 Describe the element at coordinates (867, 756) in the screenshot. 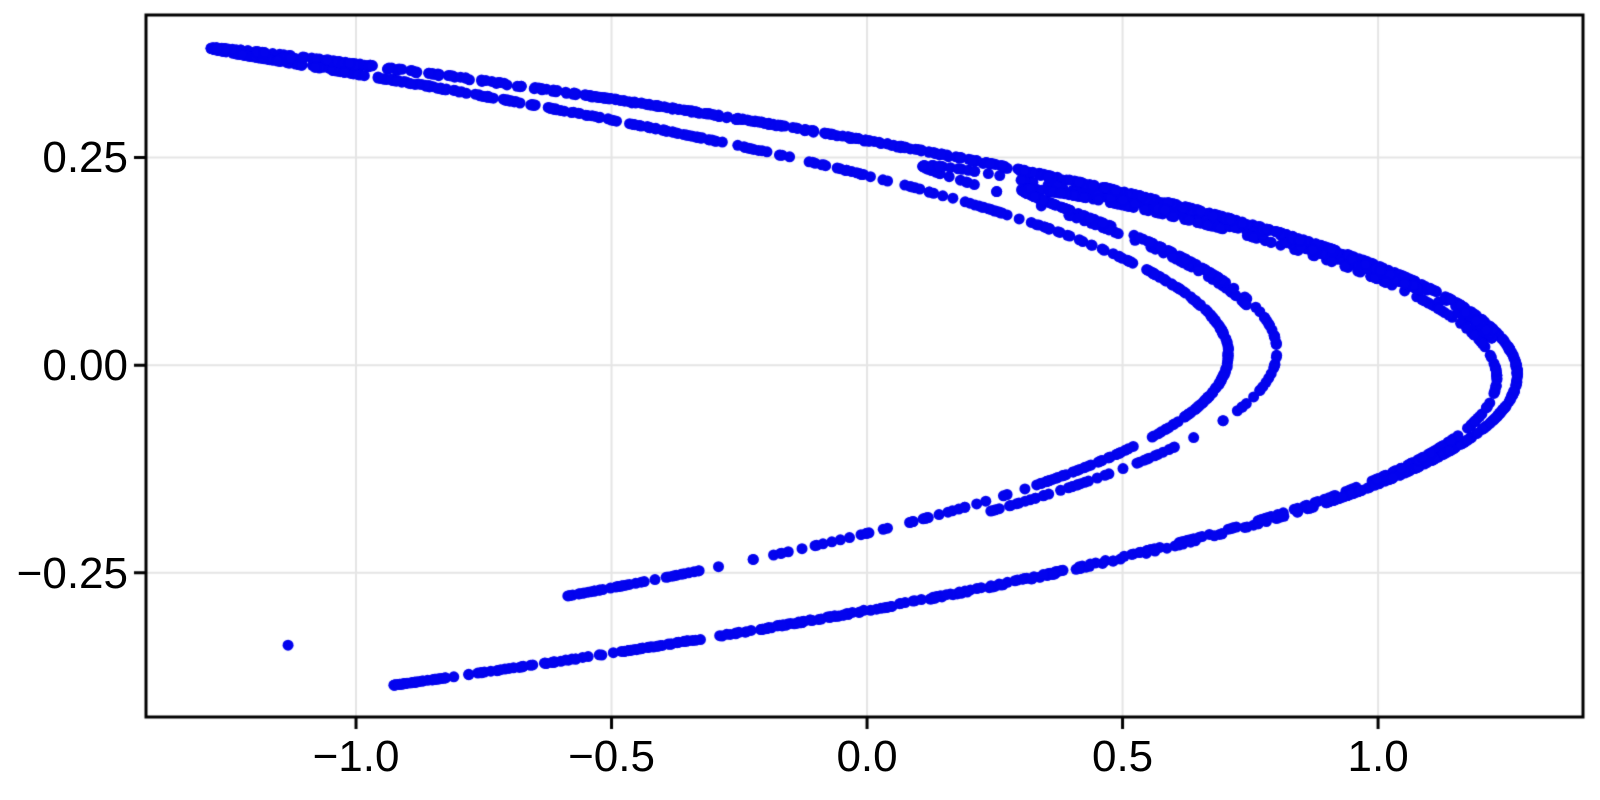

I see `x-tick-label-2: 0.0` at that location.